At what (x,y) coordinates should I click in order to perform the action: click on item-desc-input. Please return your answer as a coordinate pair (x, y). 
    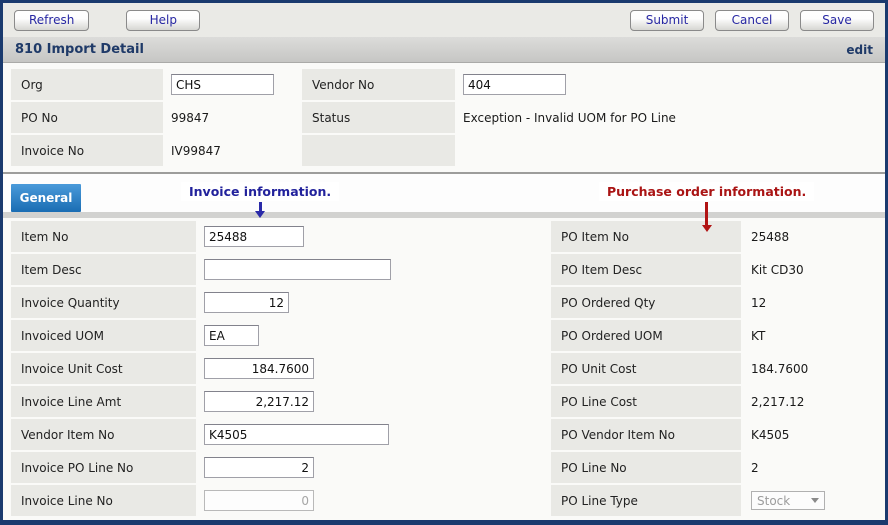
    Looking at the image, I should click on (297, 269).